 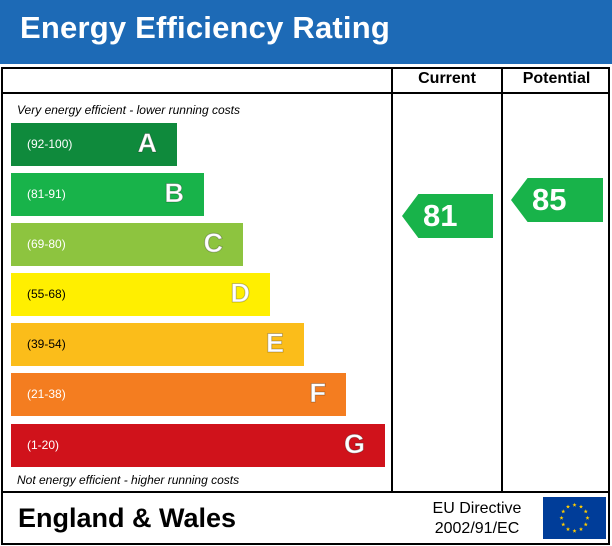 I want to click on eu-flag-icon, so click(x=574, y=518).